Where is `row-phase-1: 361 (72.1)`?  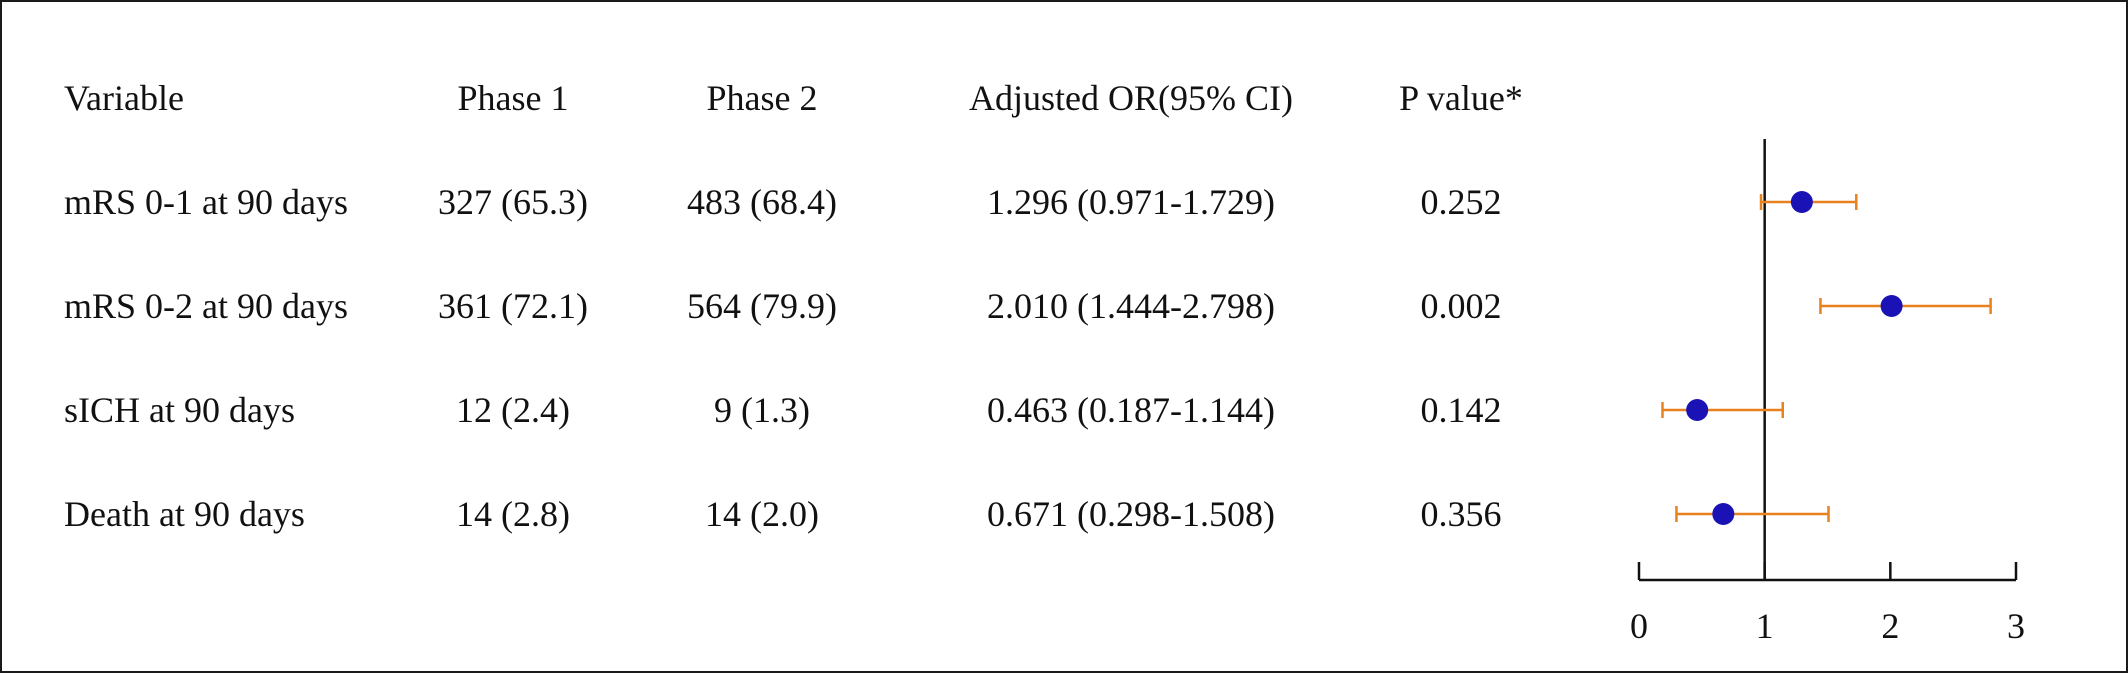
row-phase-1: 361 (72.1) is located at coordinates (513, 306).